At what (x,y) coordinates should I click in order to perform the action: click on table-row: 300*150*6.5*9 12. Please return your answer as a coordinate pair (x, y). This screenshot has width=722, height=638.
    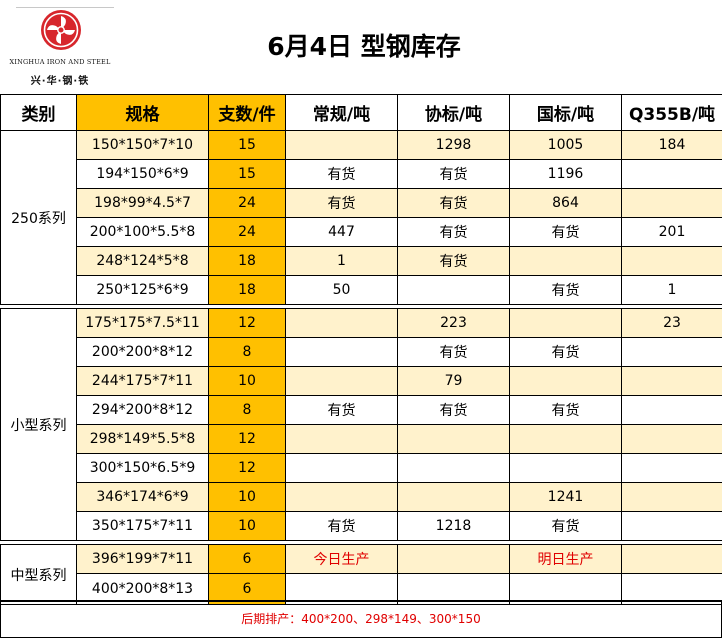
    Looking at the image, I should click on (361, 468).